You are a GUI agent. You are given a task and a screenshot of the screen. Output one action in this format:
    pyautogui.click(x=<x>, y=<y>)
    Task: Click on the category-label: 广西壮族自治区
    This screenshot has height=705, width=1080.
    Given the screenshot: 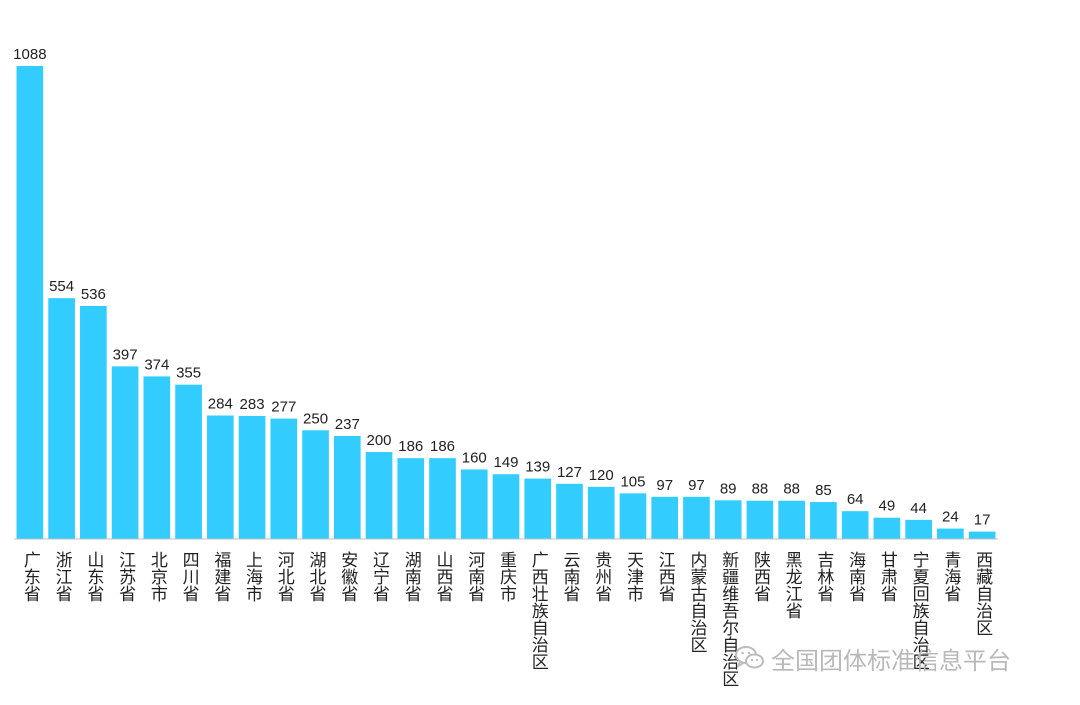 What is the action you would take?
    pyautogui.click(x=538, y=610)
    